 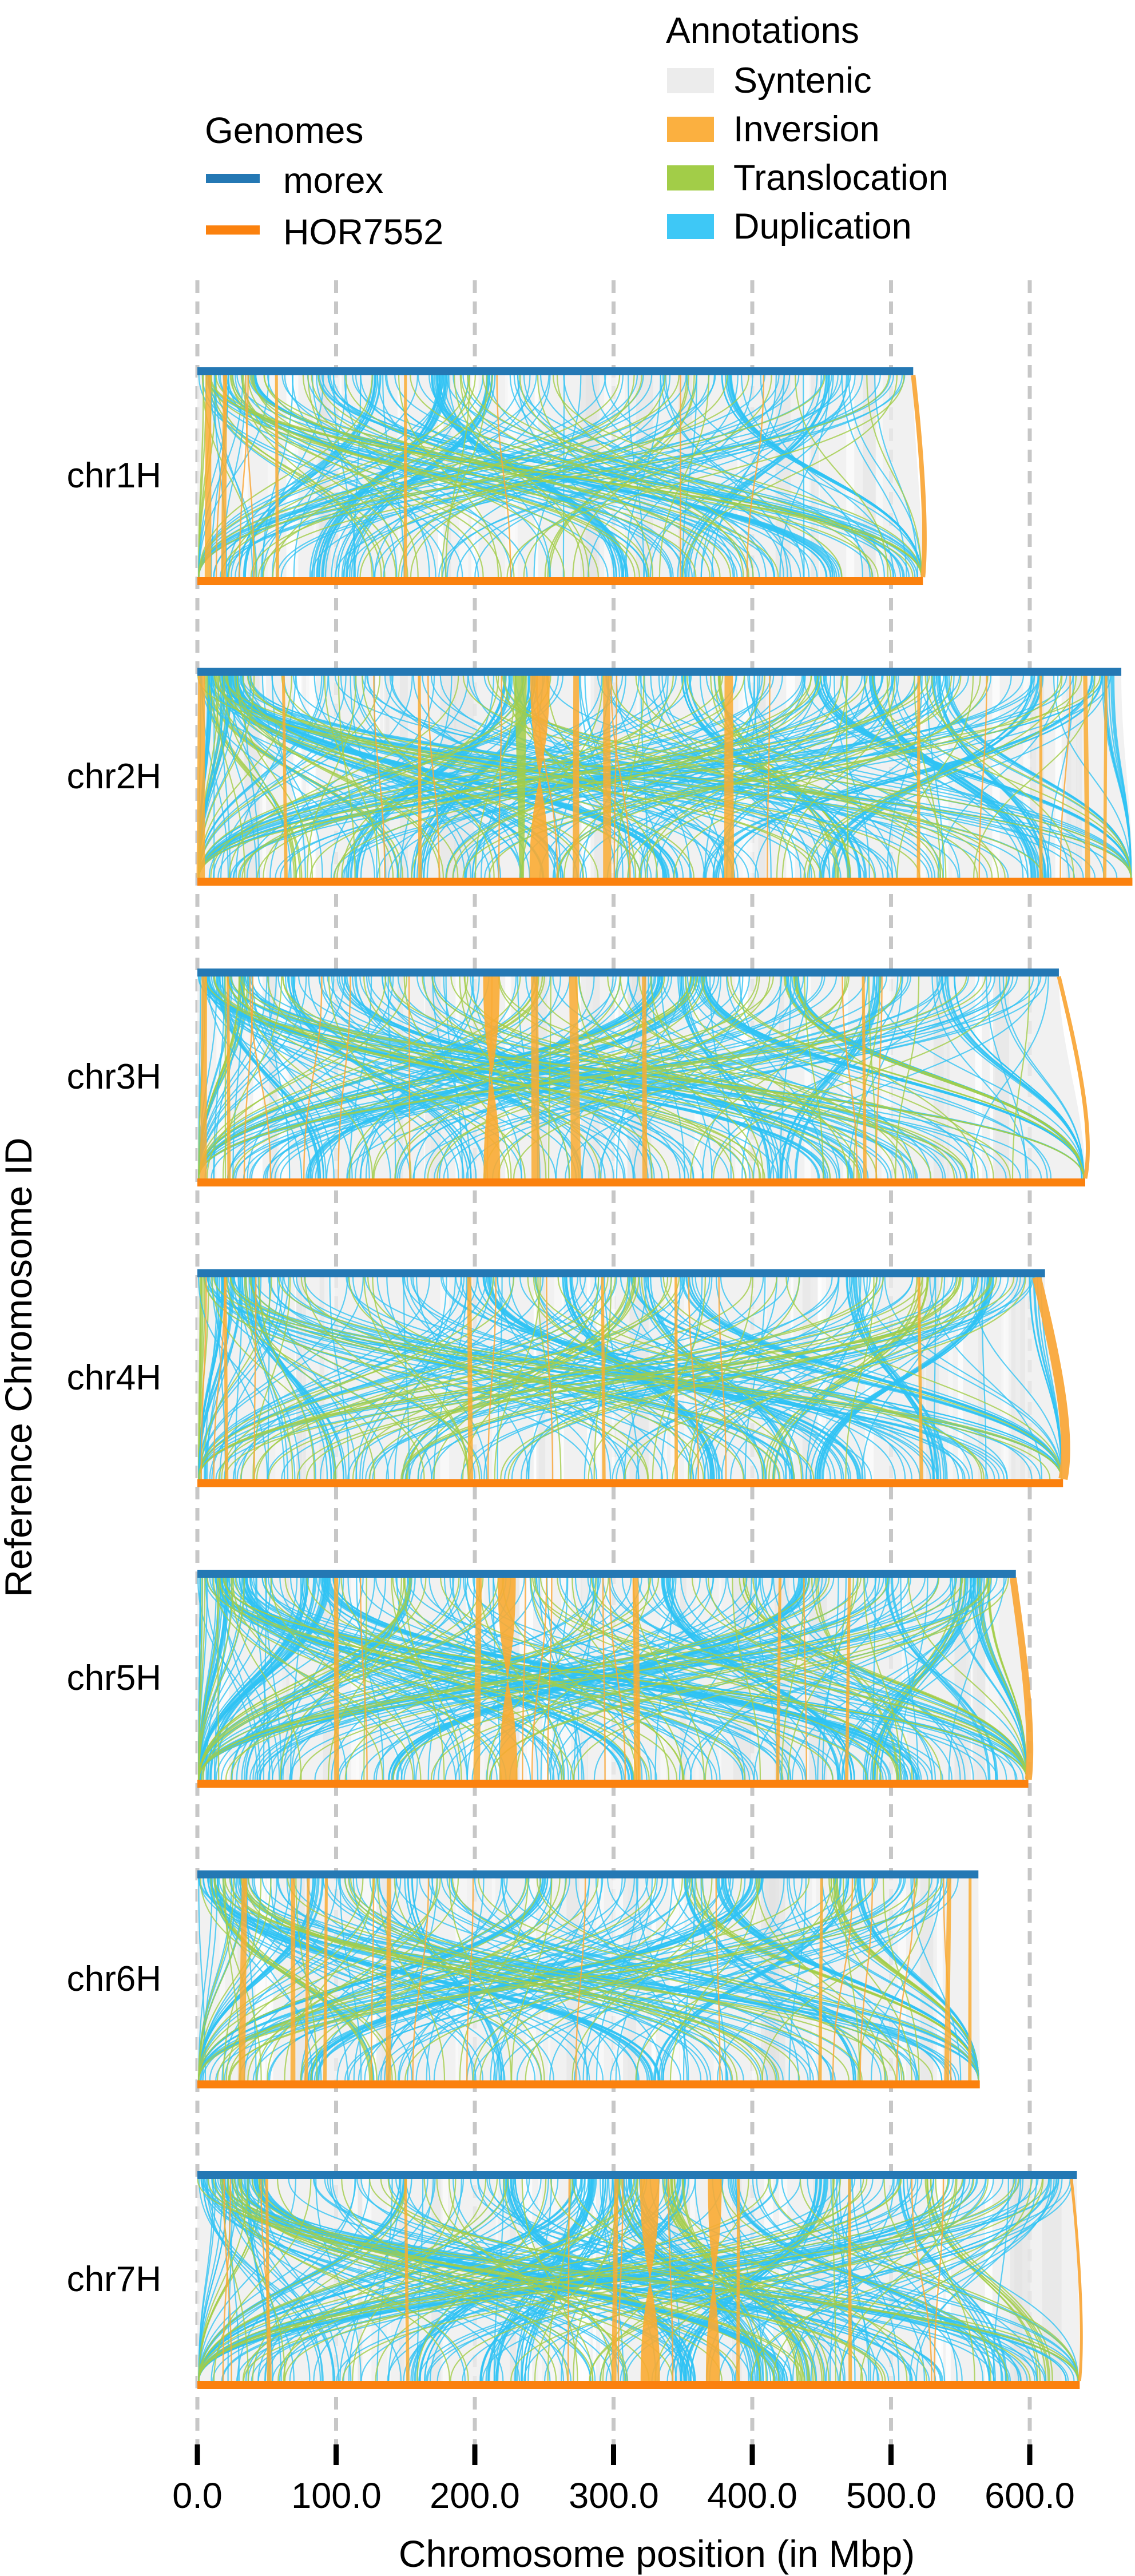 What do you see at coordinates (763, 30) in the screenshot?
I see `legend-annotations-title: Annotations` at bounding box center [763, 30].